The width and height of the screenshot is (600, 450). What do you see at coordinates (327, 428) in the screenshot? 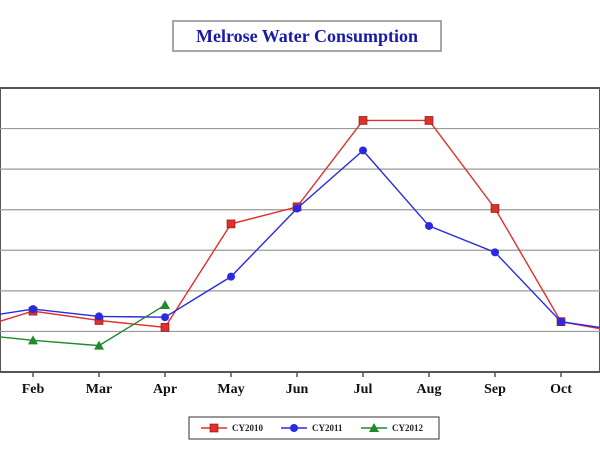
I see `legend-label: CY2011` at bounding box center [327, 428].